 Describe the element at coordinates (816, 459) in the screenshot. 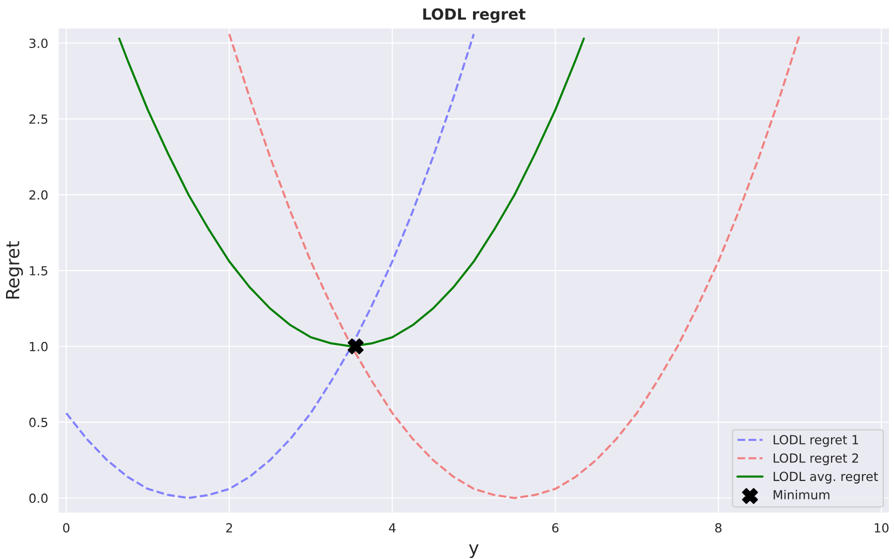

I see `legend-label: LODL regret 2` at that location.